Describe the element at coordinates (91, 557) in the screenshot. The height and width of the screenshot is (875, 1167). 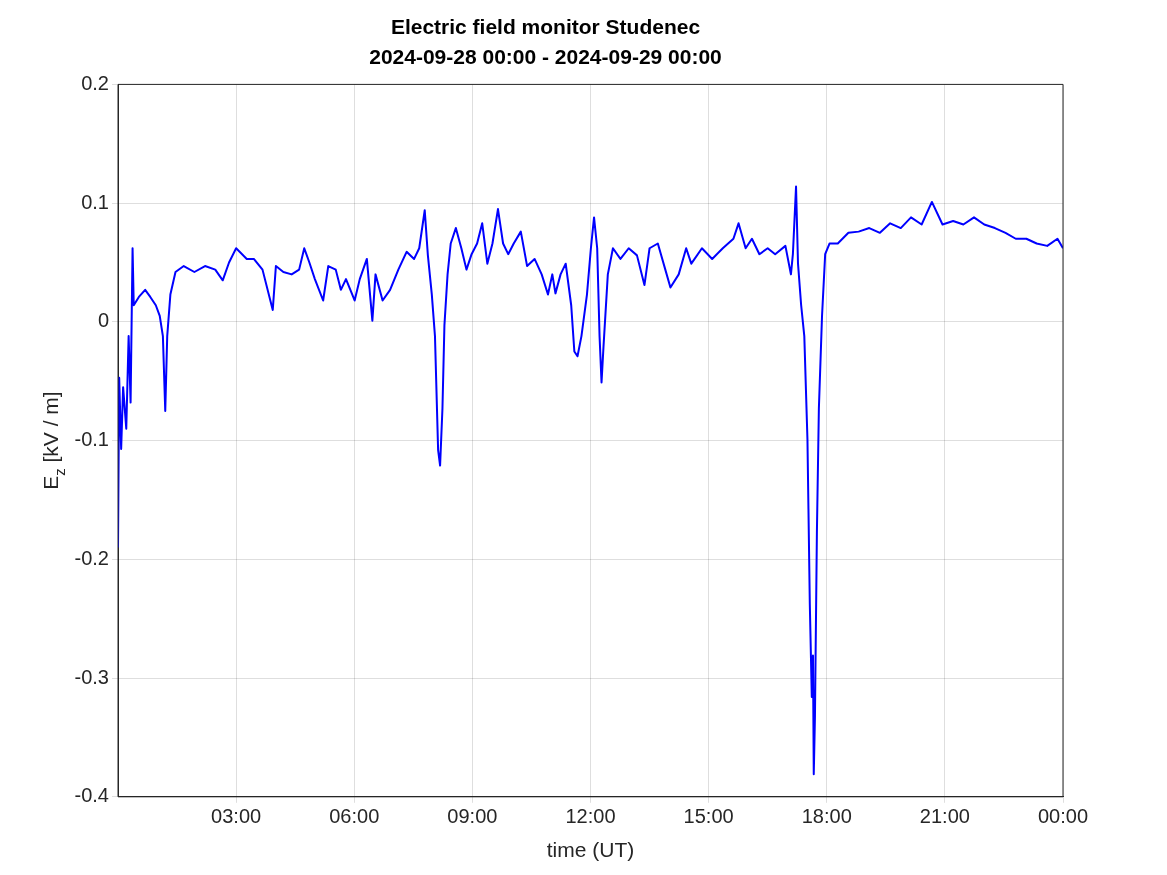
I see `y-tick-label: -0.2` at that location.